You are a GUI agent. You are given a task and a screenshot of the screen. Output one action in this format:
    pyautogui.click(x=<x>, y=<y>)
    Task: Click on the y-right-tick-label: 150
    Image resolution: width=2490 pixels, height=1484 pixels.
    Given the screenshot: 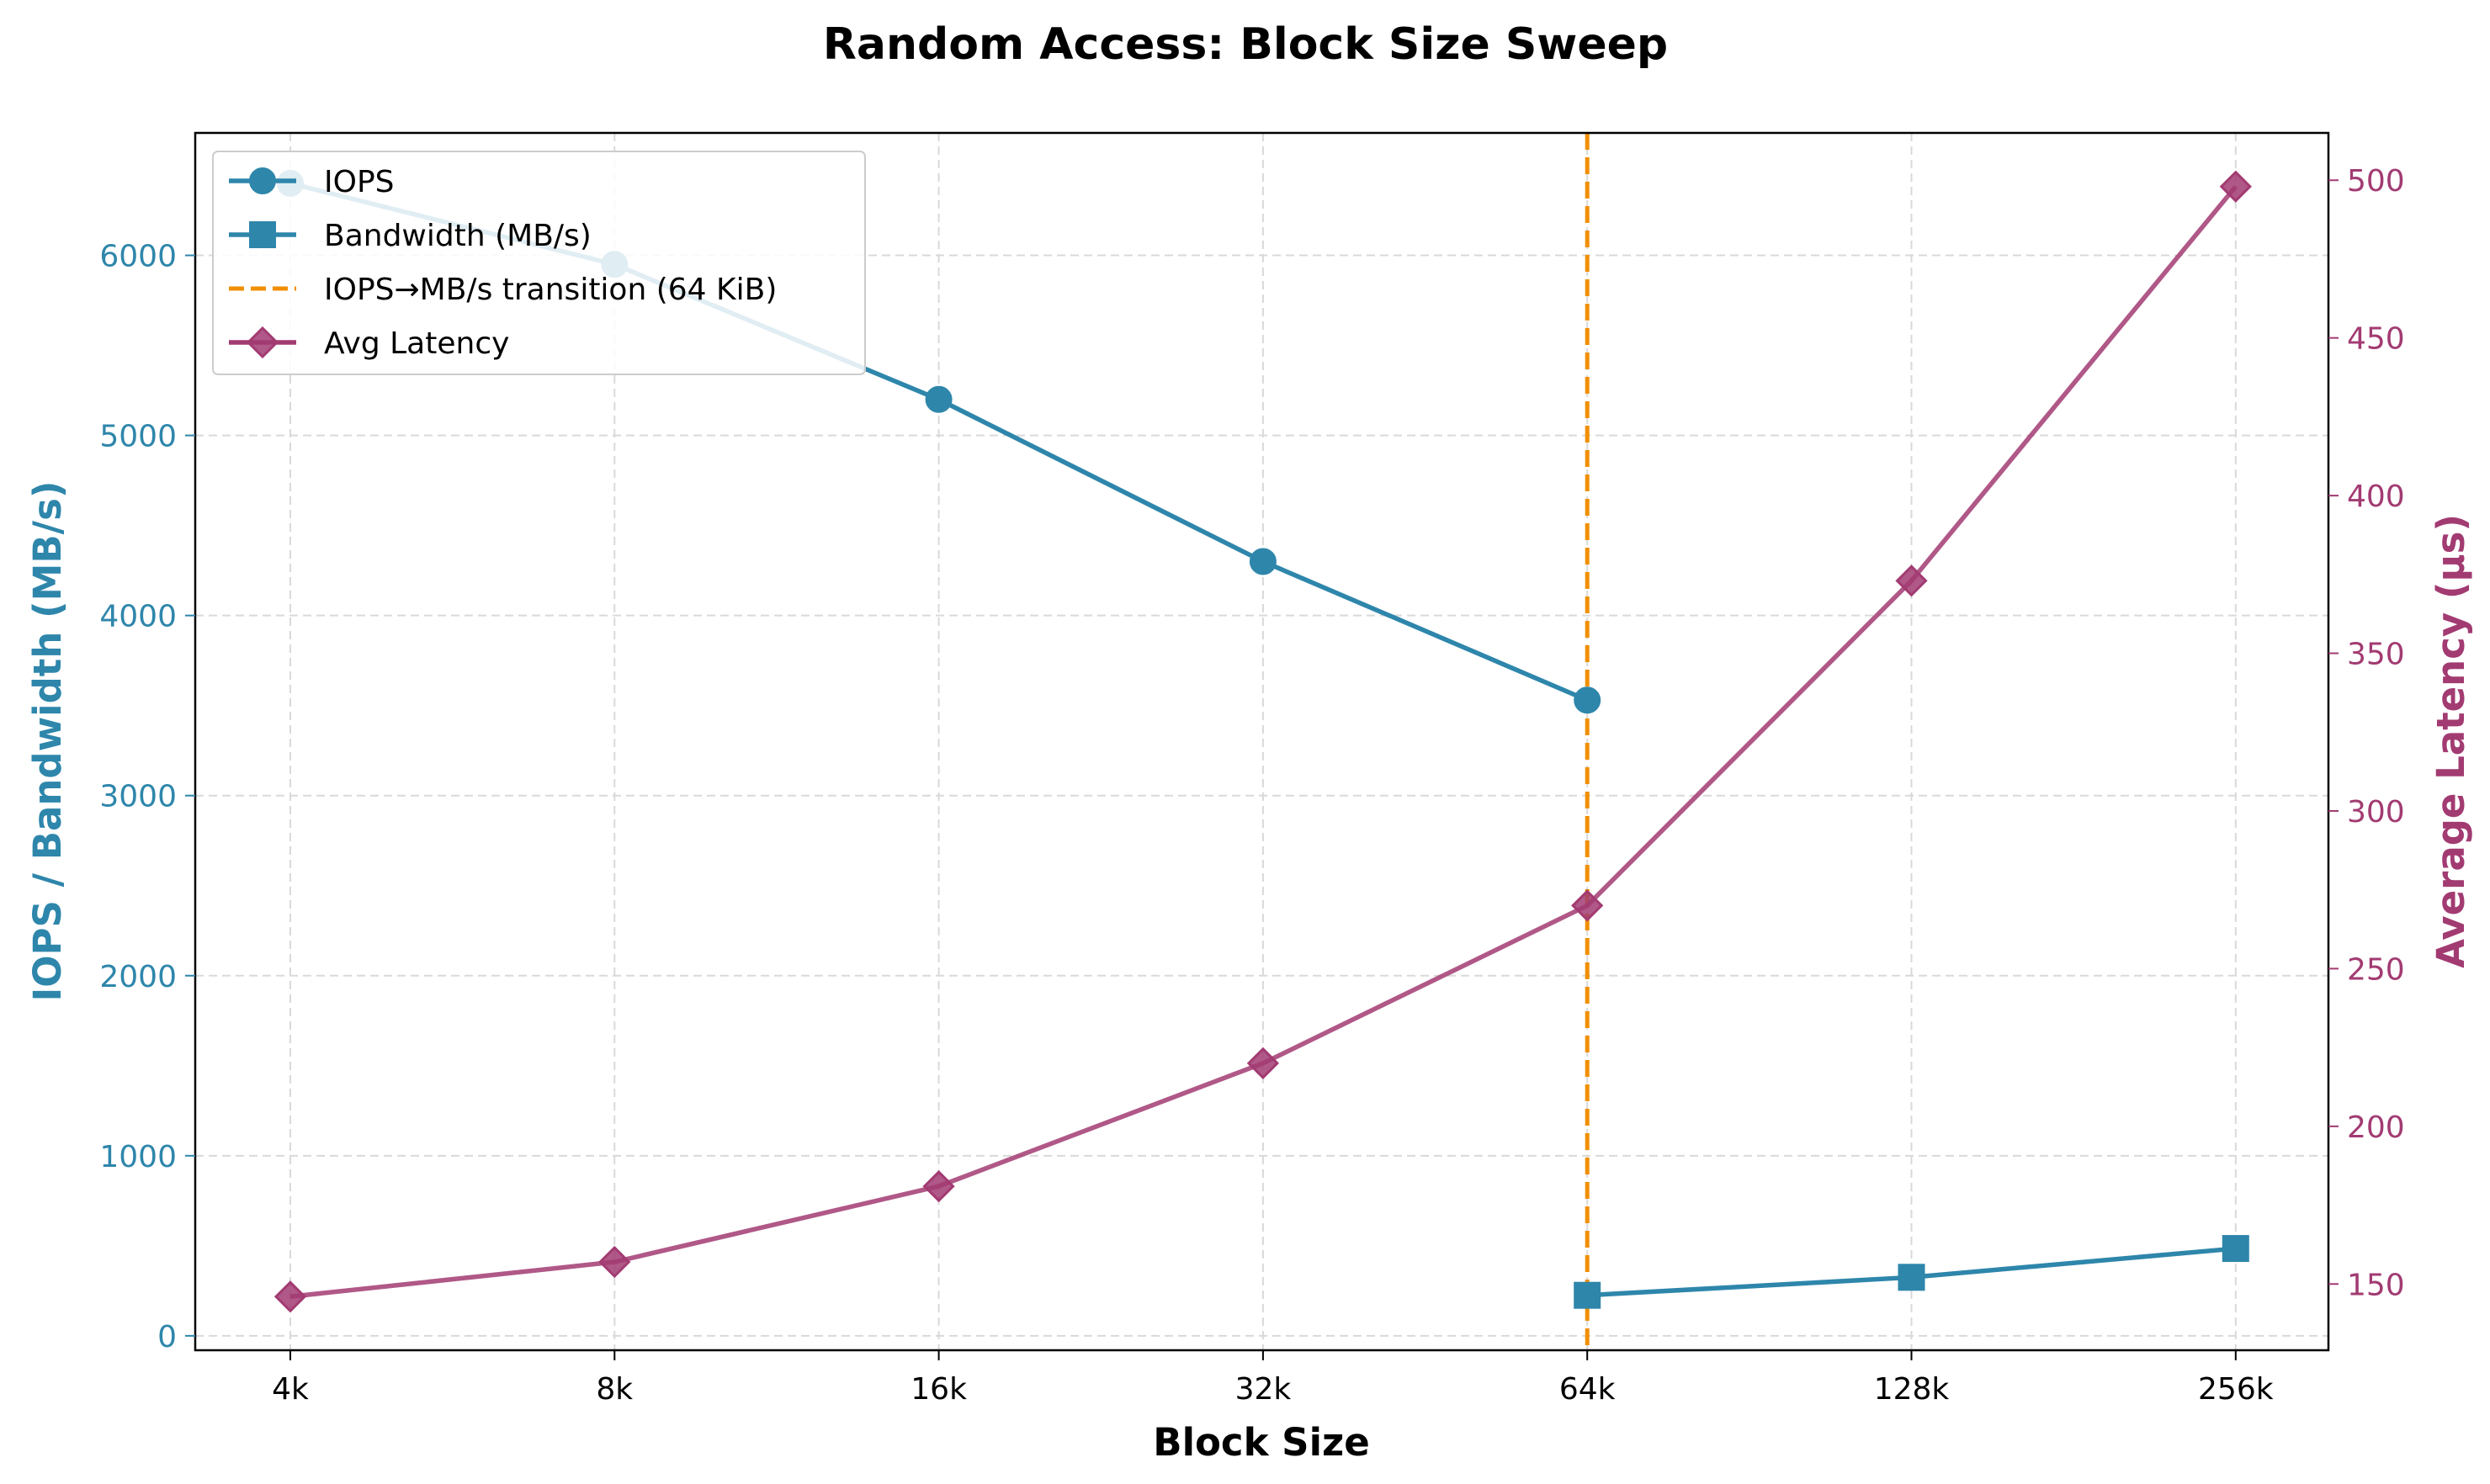 What is the action you would take?
    pyautogui.click(x=2376, y=1285)
    